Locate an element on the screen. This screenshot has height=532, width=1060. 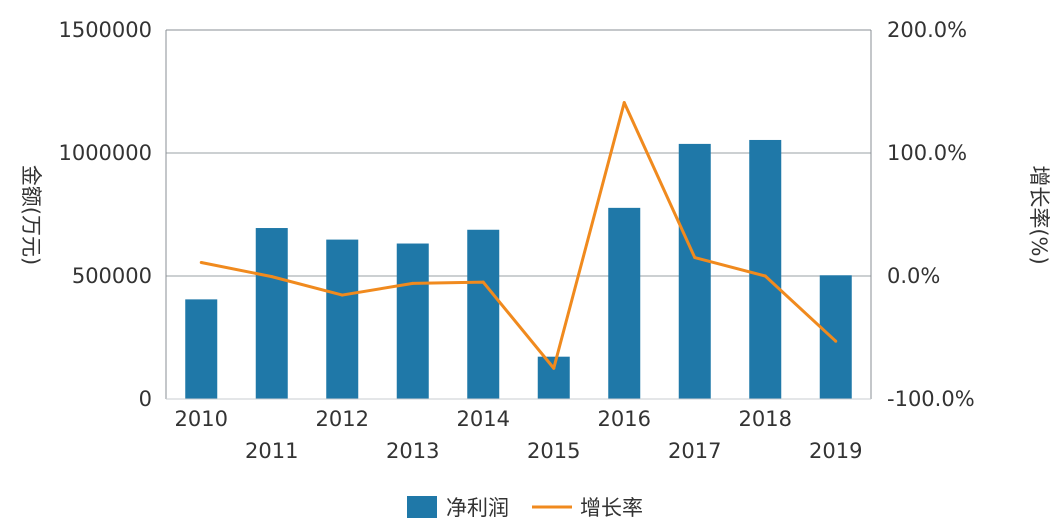
line-point-2017 is located at coordinates (695, 258).